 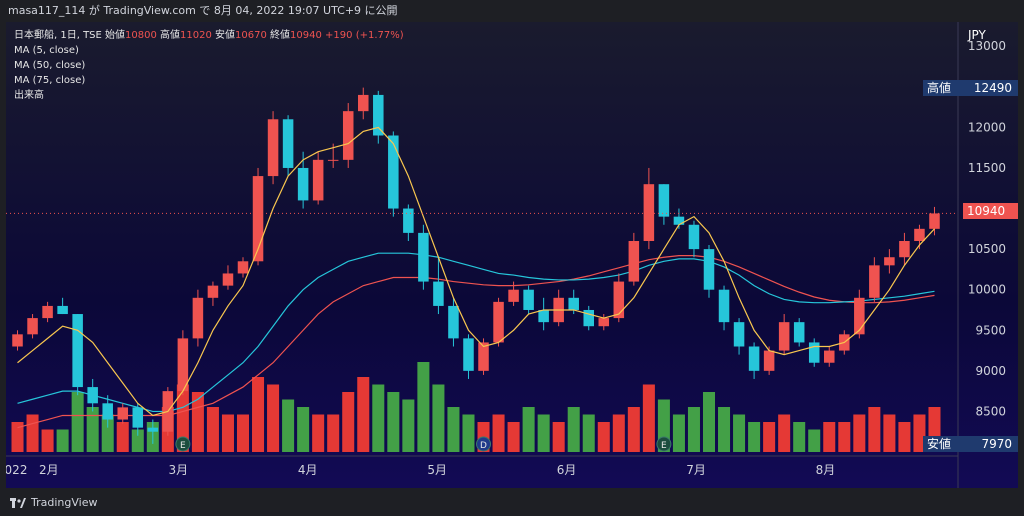 I want to click on tradingview-icon, so click(x=18, y=502).